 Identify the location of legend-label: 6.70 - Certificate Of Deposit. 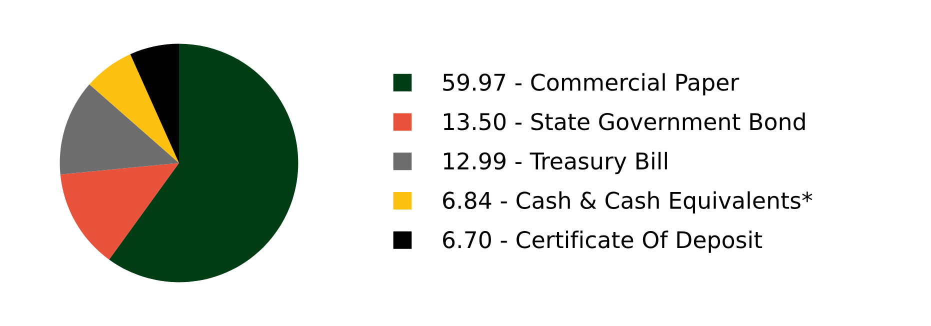
(602, 241).